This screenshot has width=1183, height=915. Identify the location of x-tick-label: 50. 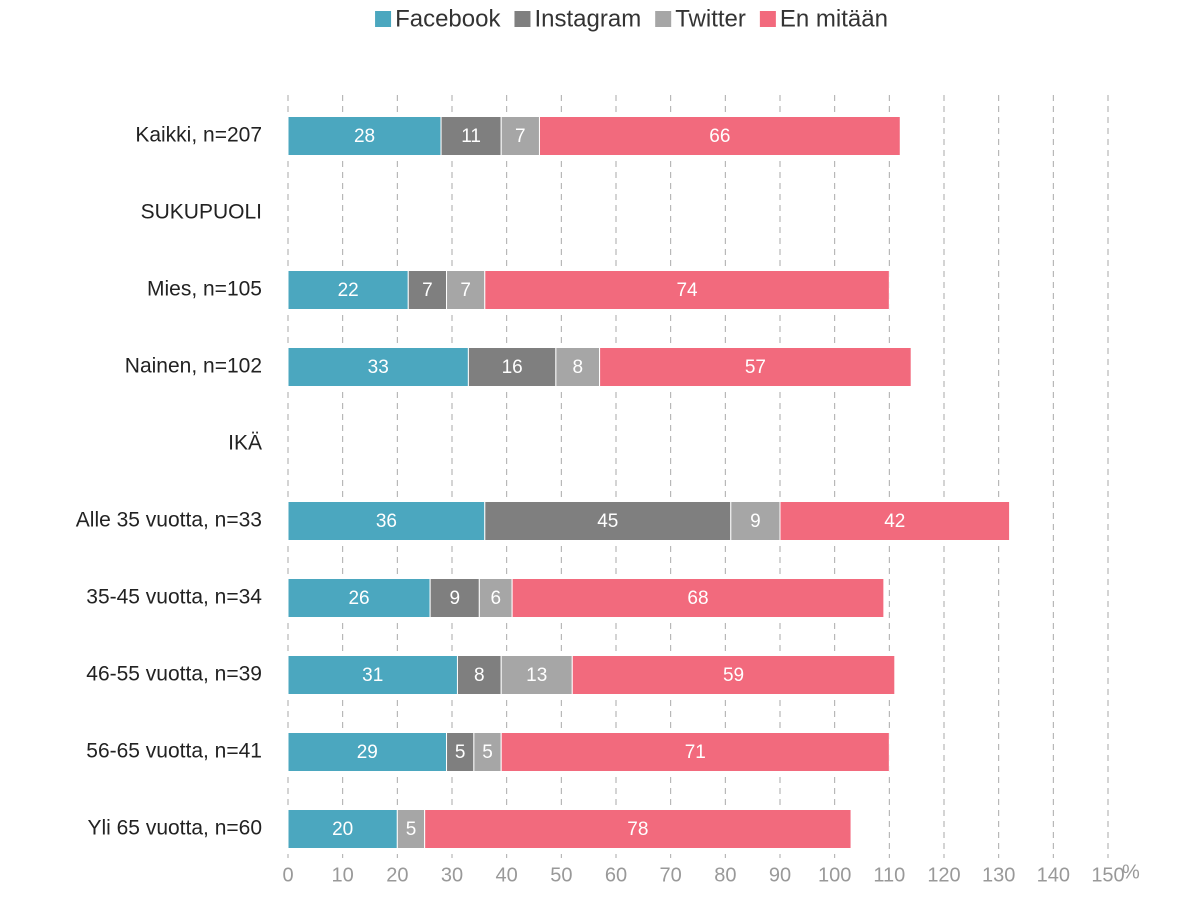
(561, 875).